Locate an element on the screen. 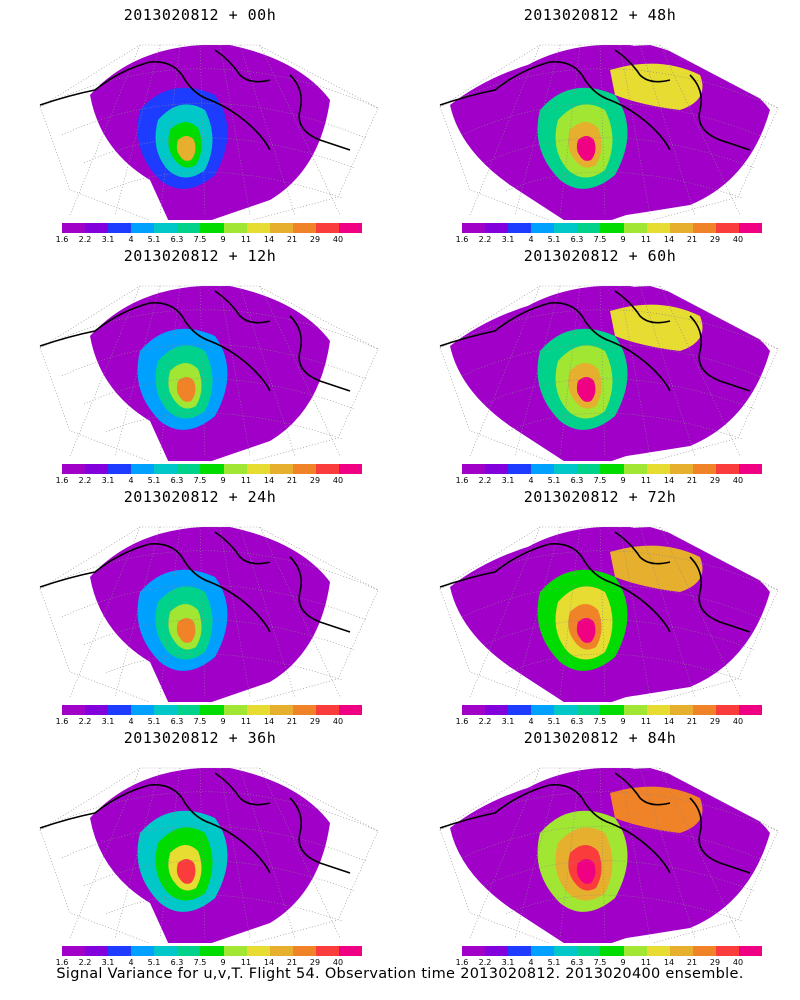 The width and height of the screenshot is (800, 1000). colorbar-tick-label: 11 is located at coordinates (246, 721).